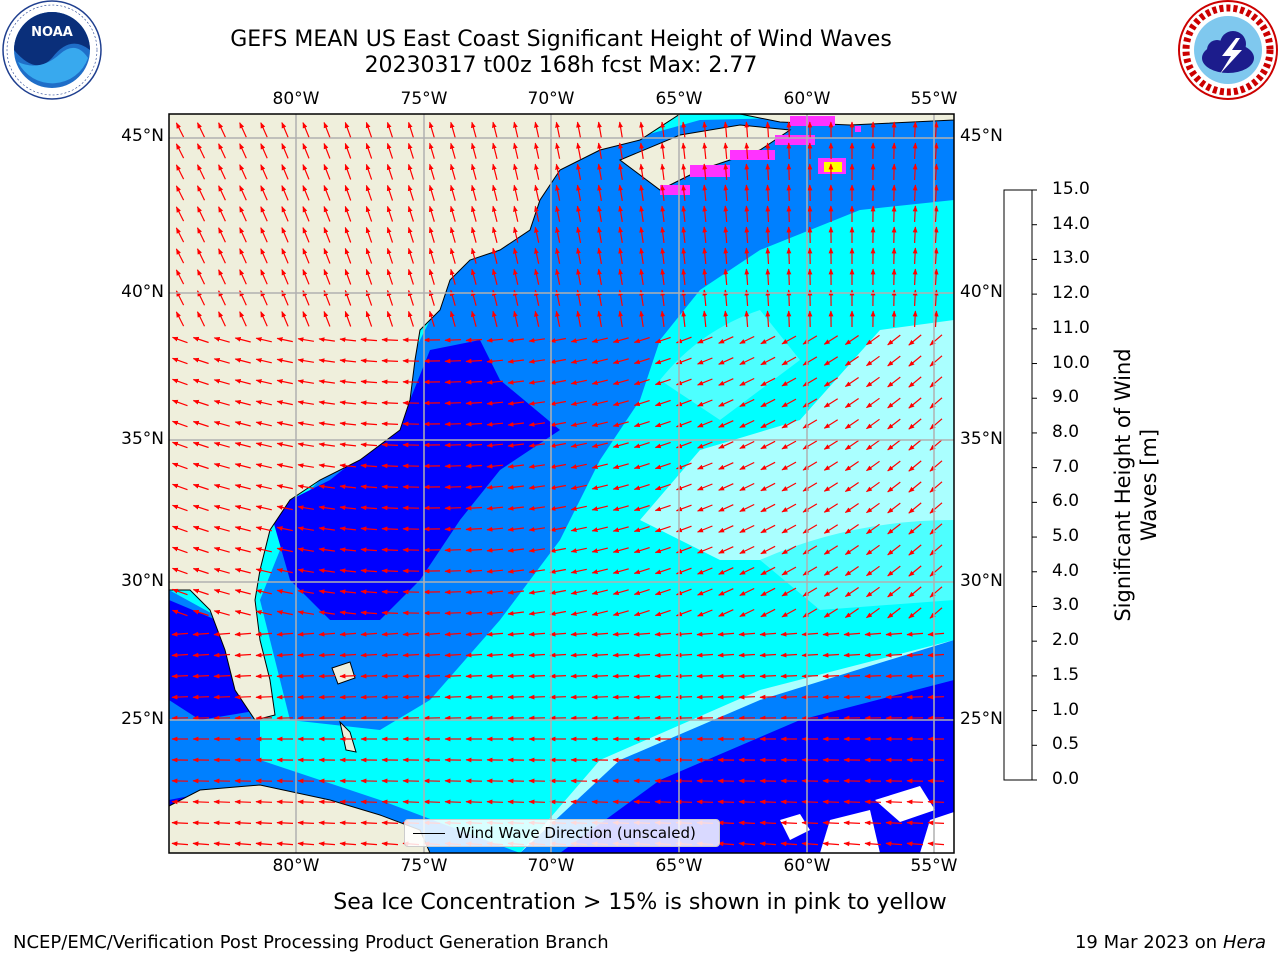 The width and height of the screenshot is (1280, 960). I want to click on colorbar-tick-label: 1.5, so click(1066, 674).